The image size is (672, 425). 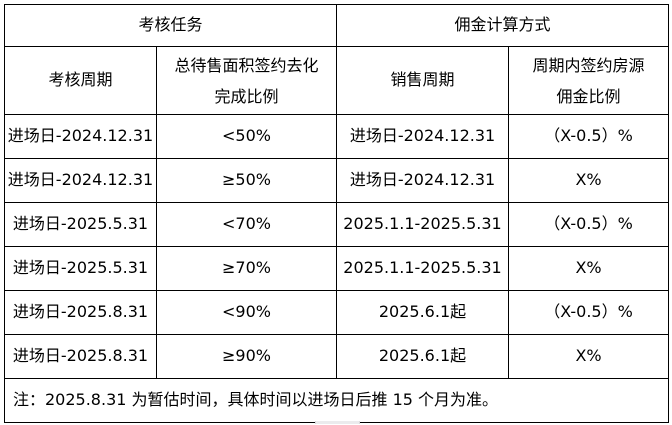 I want to click on table-cell: ≥70%, so click(x=246, y=268).